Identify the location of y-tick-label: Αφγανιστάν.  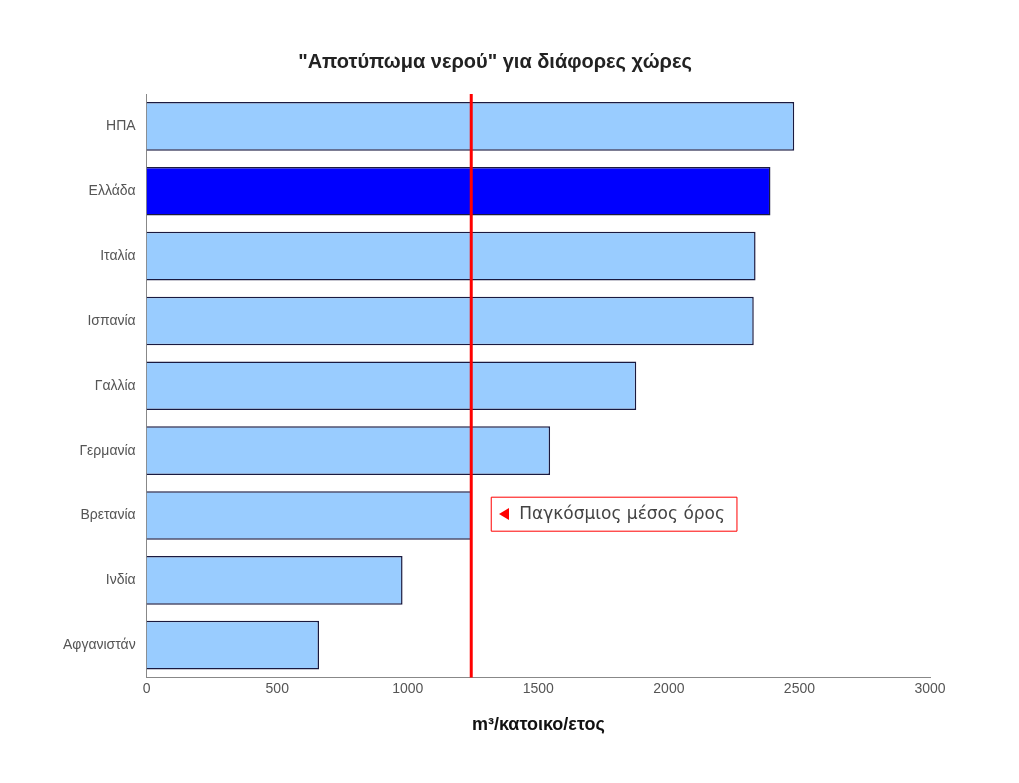
(99, 644).